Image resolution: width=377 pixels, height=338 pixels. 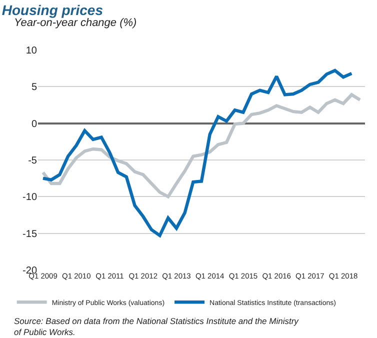 I want to click on chart-subtitle: Year-on-year change (%), so click(x=76, y=23).